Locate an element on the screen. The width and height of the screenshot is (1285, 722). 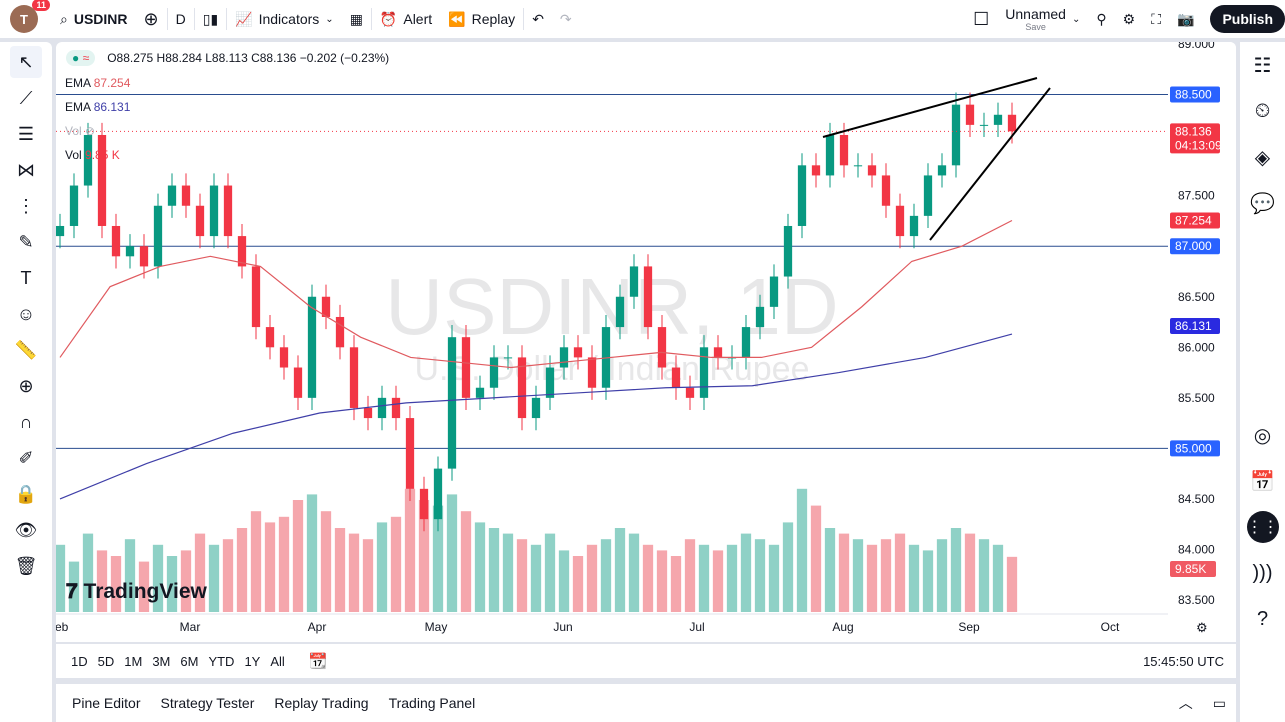
calendar-button: 📅 is located at coordinates (1262, 481).